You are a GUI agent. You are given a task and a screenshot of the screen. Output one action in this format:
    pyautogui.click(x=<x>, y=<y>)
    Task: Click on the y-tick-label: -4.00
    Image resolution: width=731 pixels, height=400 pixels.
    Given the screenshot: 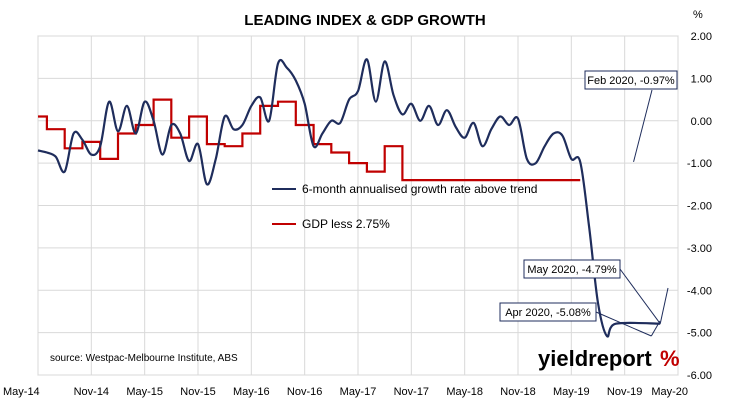 What is the action you would take?
    pyautogui.click(x=699, y=291)
    